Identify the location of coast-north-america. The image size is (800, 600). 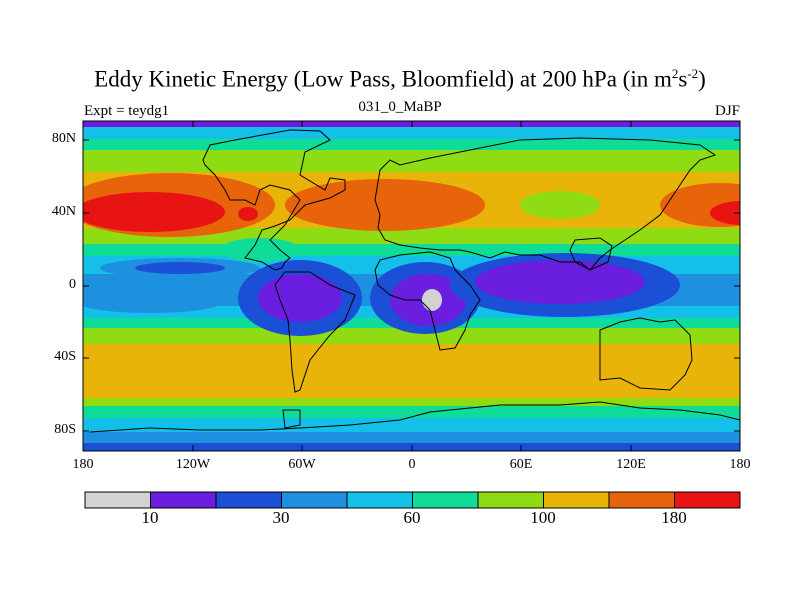
(274, 200).